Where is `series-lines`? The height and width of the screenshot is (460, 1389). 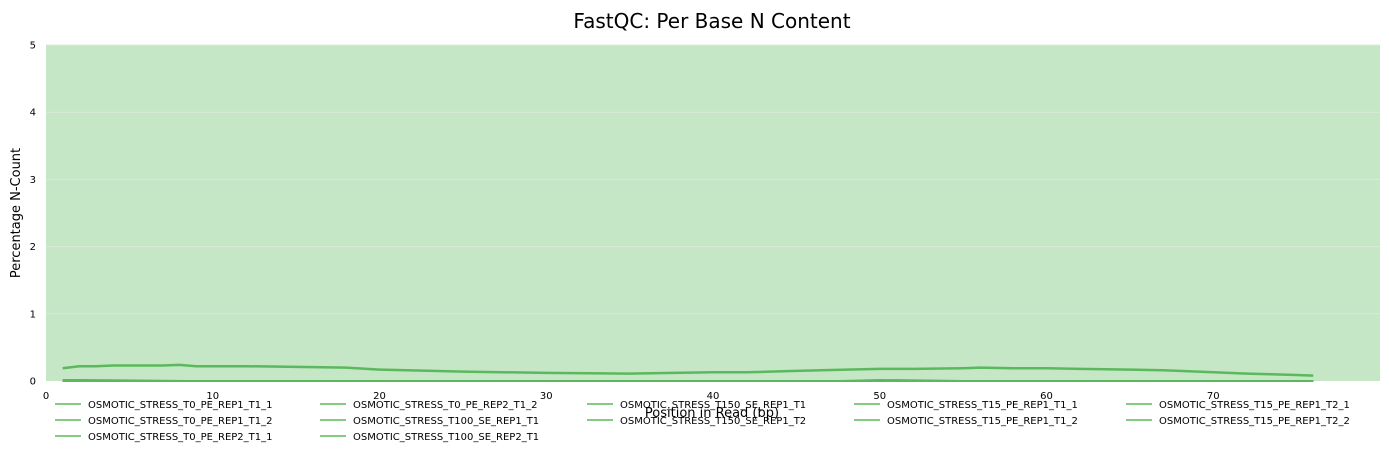
series-lines is located at coordinates (688, 372).